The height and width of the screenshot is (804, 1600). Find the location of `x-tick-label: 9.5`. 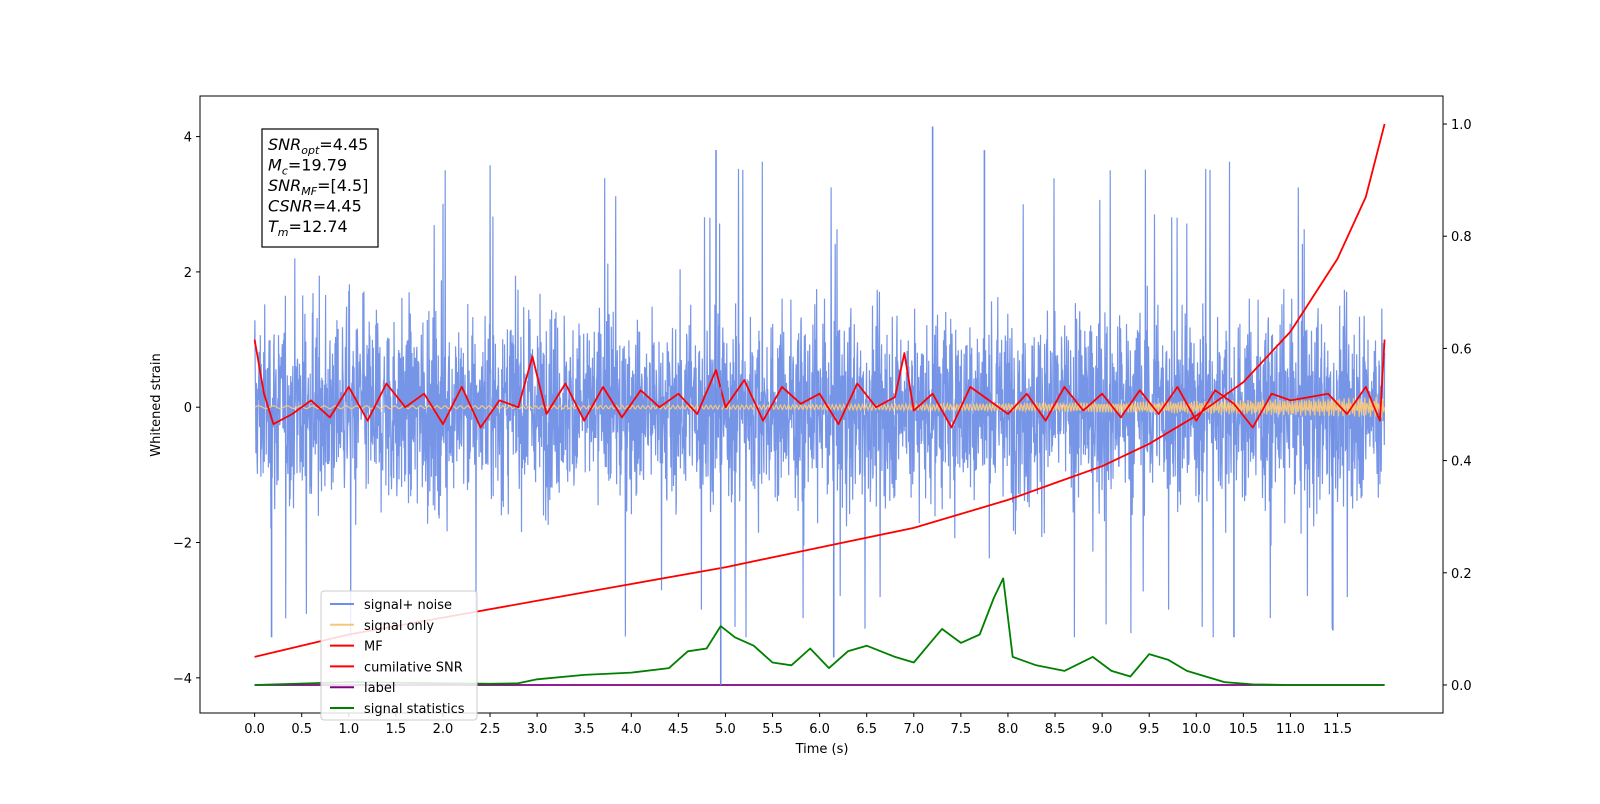

x-tick-label: 9.5 is located at coordinates (1149, 729).